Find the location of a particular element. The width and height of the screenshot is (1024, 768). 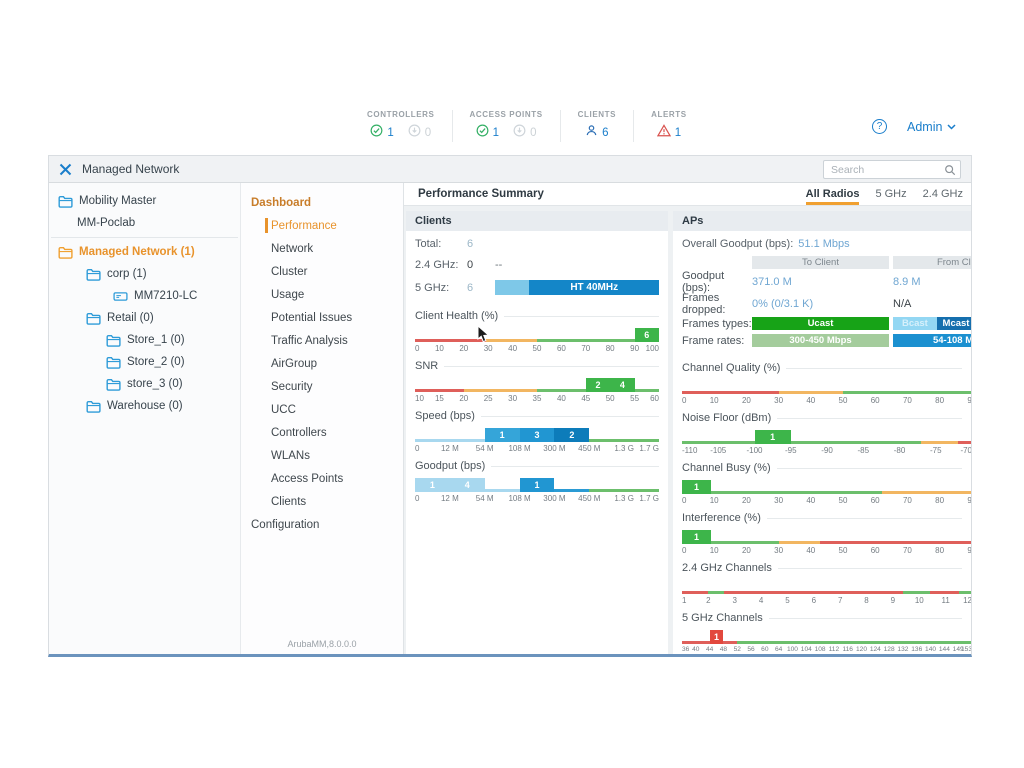

search-icon is located at coordinates (950, 172).